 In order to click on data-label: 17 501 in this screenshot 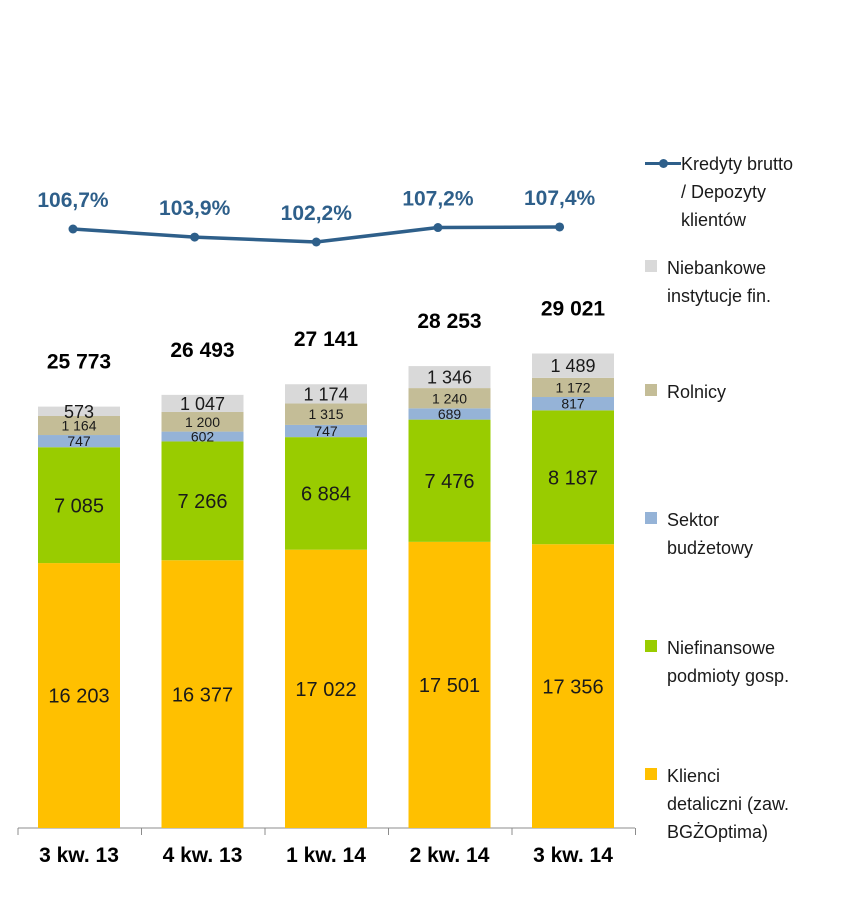, I will do `click(449, 686)`.